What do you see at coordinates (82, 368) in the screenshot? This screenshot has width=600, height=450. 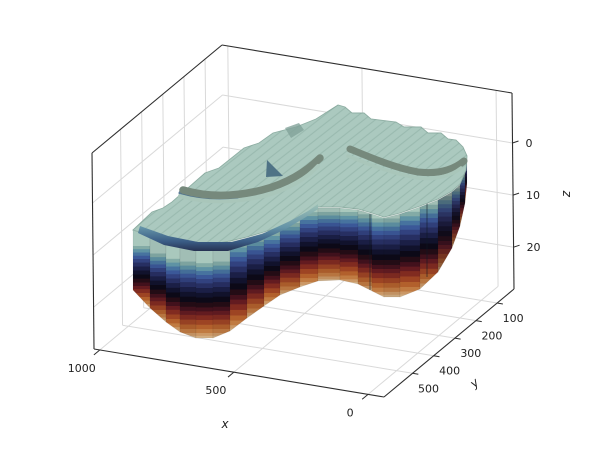 I see `x-tick-label: 1000` at bounding box center [82, 368].